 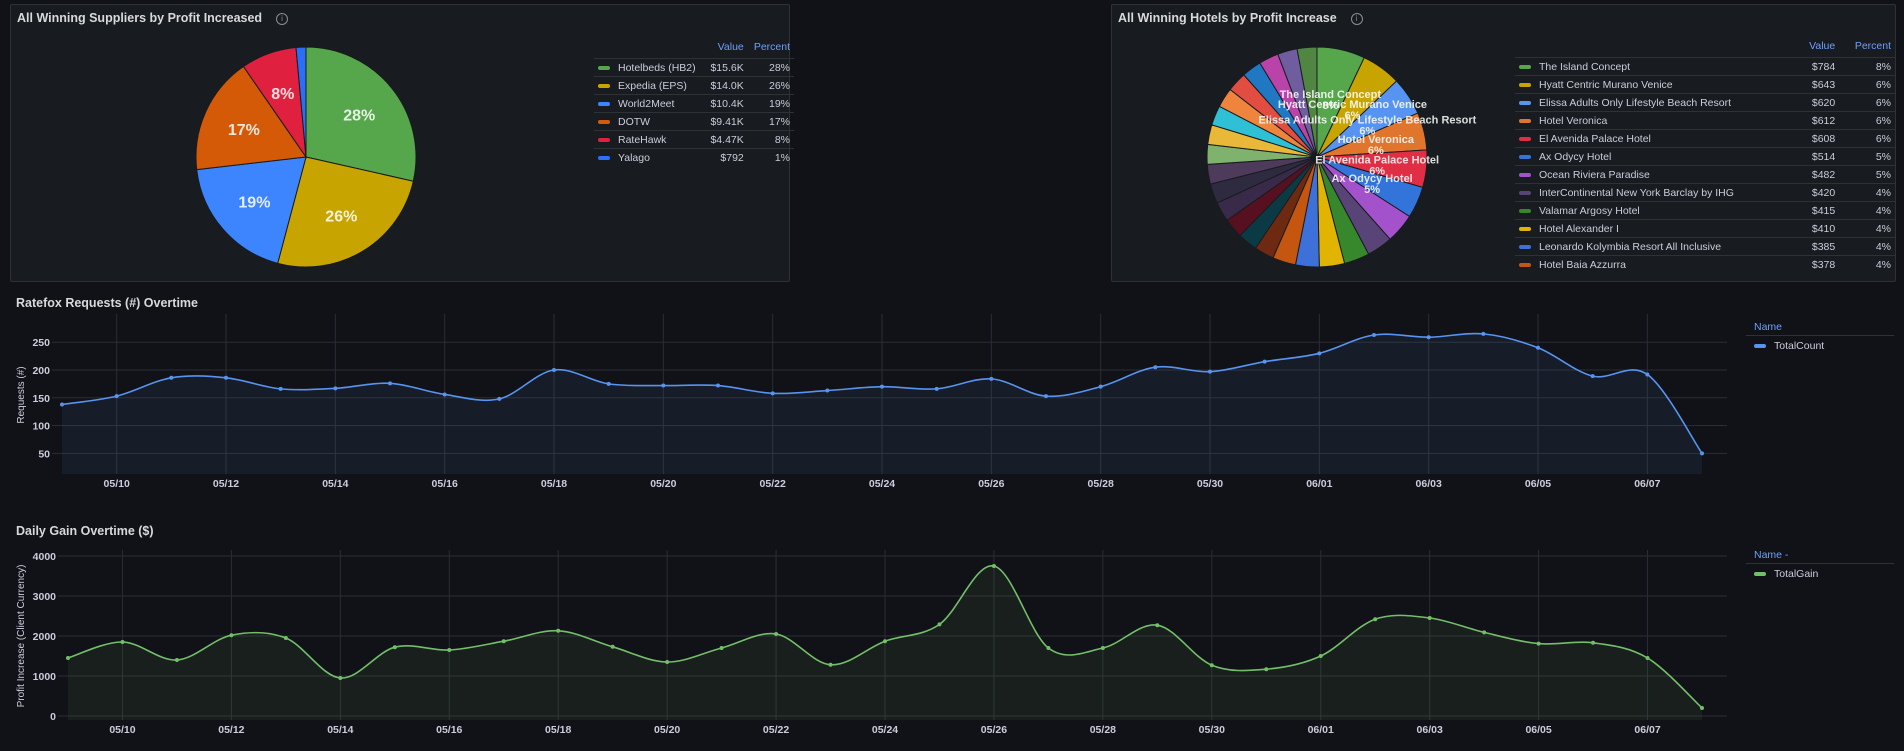 What do you see at coordinates (885, 730) in the screenshot?
I see `x-tick-label: 05/24` at bounding box center [885, 730].